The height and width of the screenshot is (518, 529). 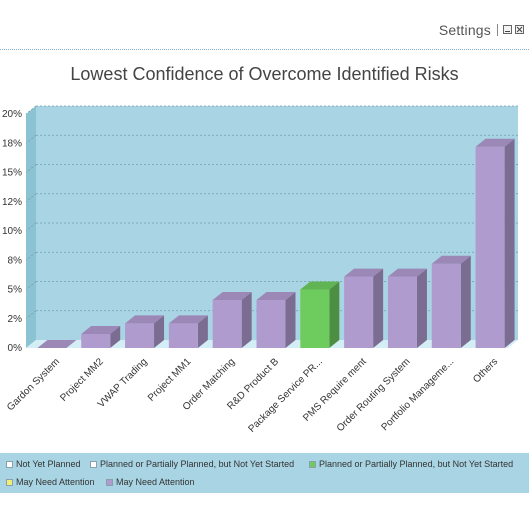 I want to click on y-tick-label: 12%, so click(x=12, y=202).